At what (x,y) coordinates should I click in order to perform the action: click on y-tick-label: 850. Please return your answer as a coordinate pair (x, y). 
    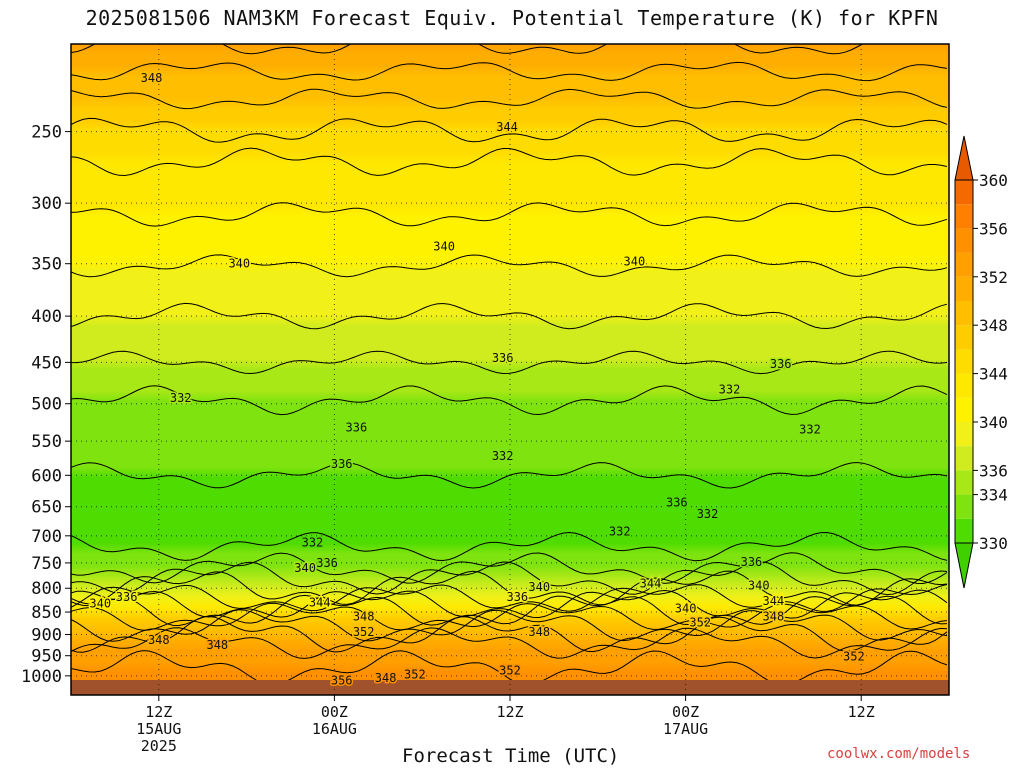
    Looking at the image, I should click on (46, 613).